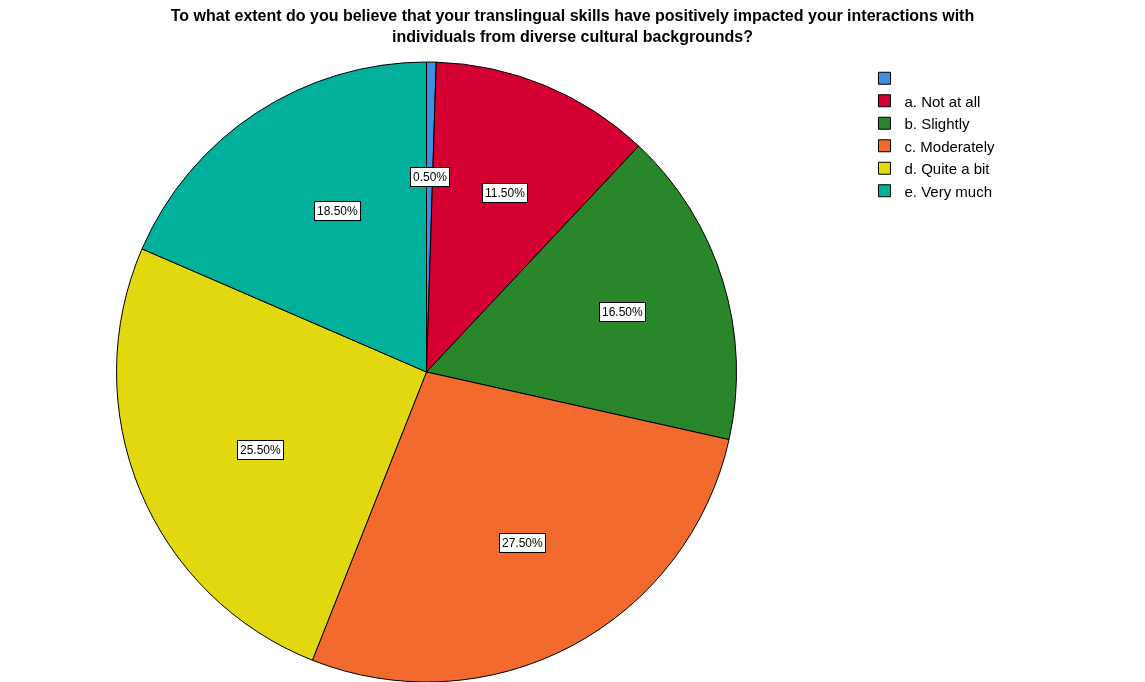 This screenshot has width=1145, height=682. What do you see at coordinates (338, 211) in the screenshot?
I see `data-label: 18.50%` at bounding box center [338, 211].